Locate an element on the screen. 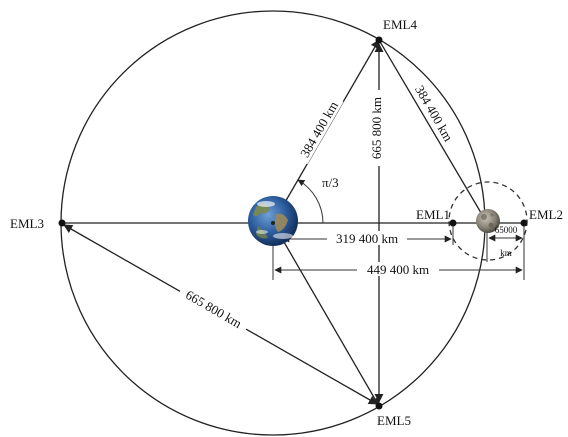 The image size is (568, 437). eml4-dot is located at coordinates (379, 40).